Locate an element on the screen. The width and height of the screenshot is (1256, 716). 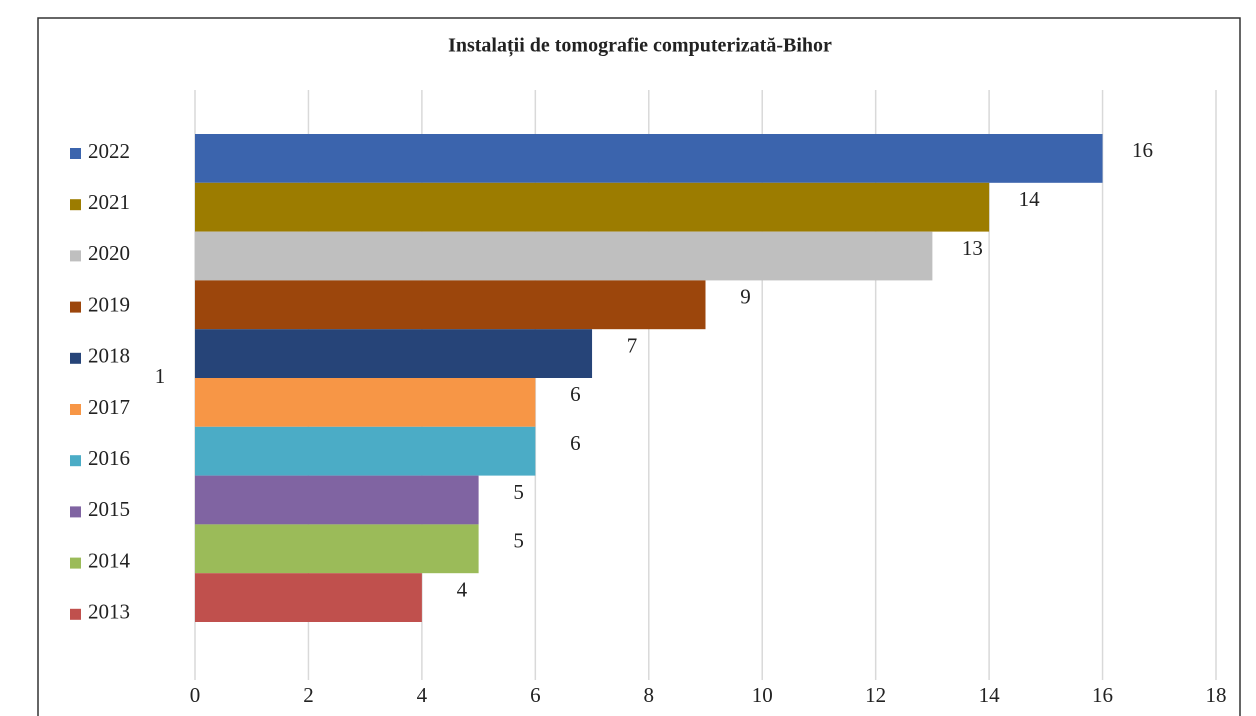
x-tick-label: 2 is located at coordinates (308, 695).